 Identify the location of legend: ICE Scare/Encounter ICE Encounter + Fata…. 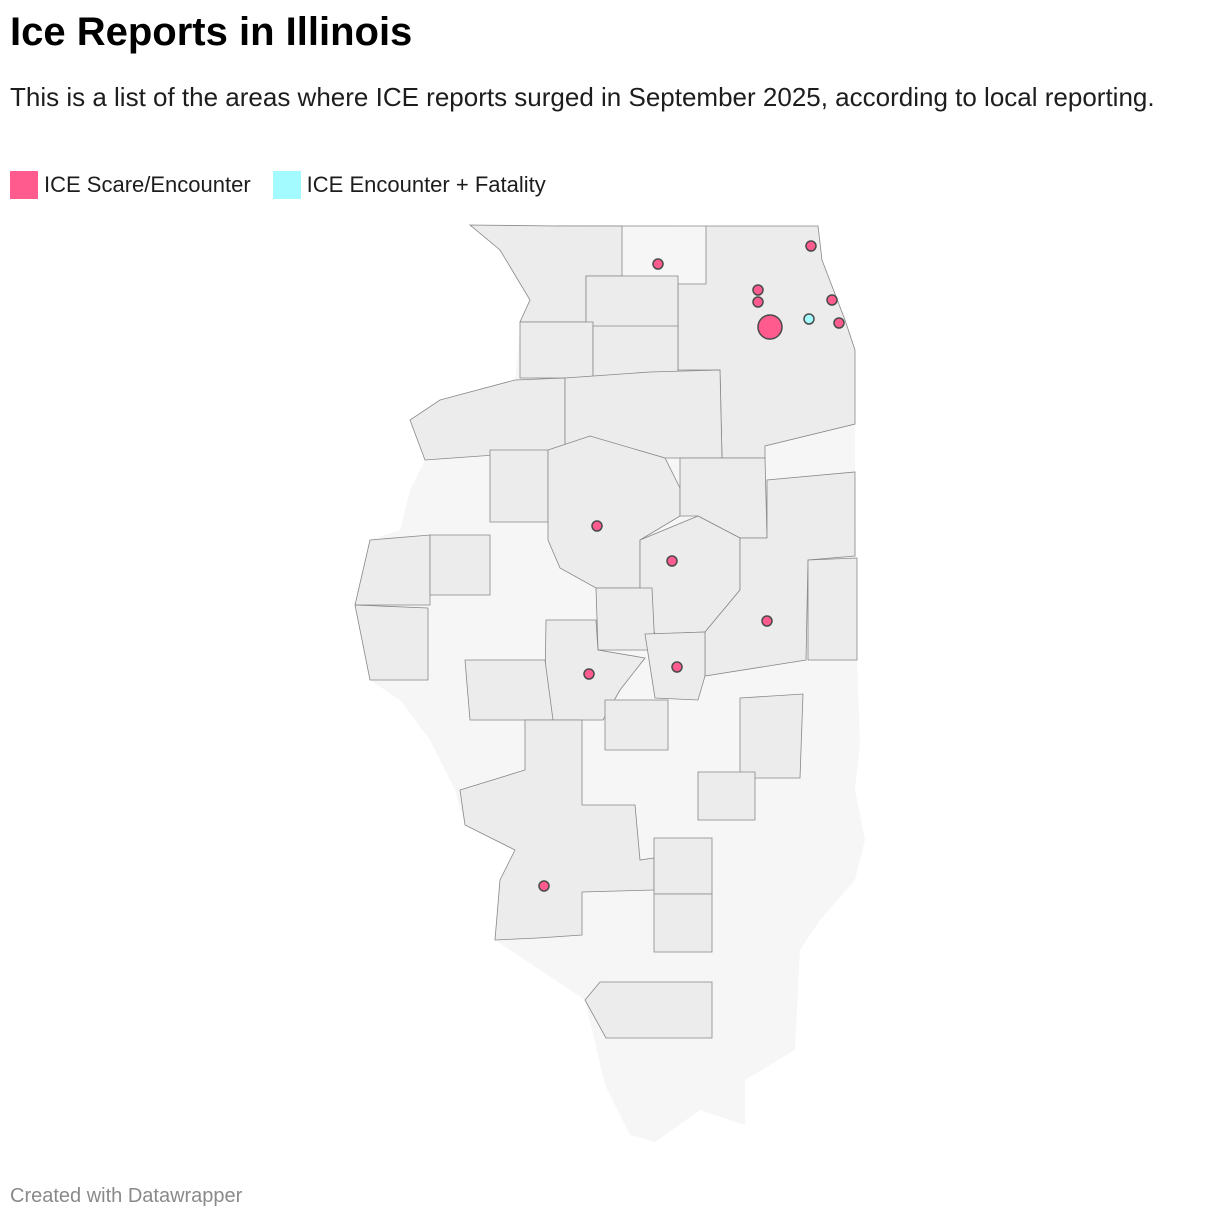
(278, 185).